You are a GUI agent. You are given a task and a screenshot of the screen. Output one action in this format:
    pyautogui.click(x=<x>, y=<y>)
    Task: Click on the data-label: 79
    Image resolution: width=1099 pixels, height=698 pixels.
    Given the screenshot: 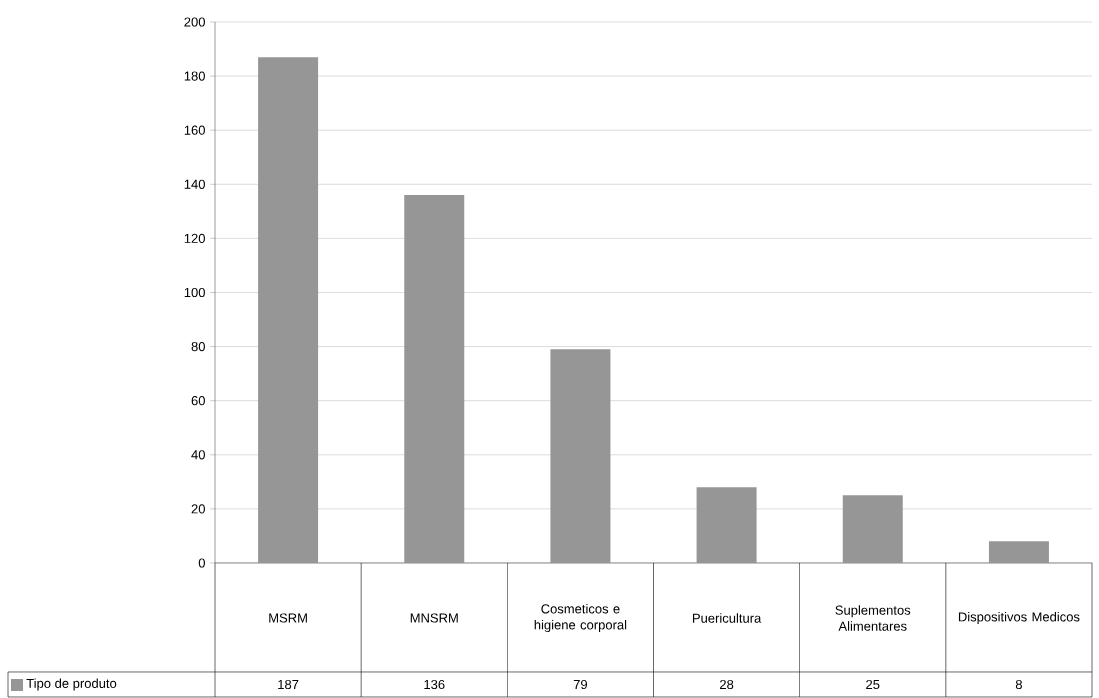 What is the action you would take?
    pyautogui.click(x=580, y=684)
    